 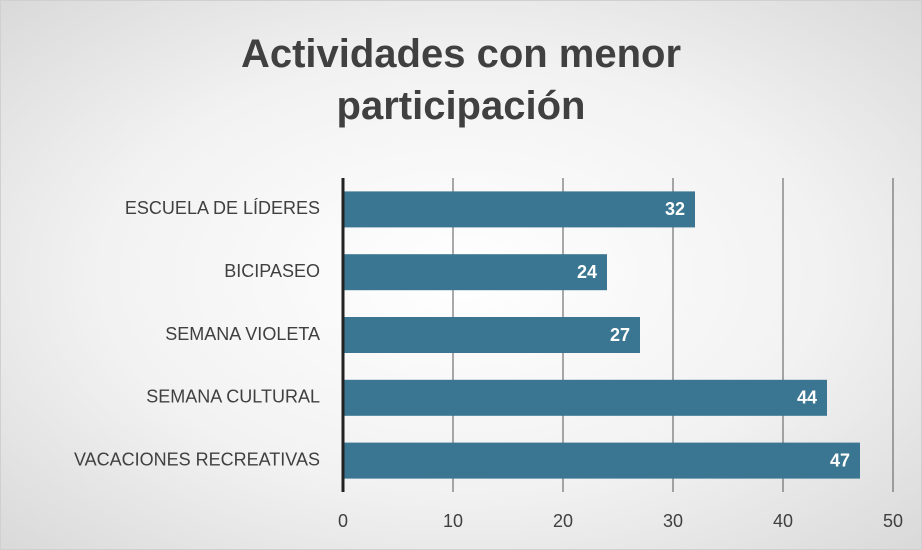 I want to click on y-tick-label: SEMANA CULTURAL, so click(x=233, y=397).